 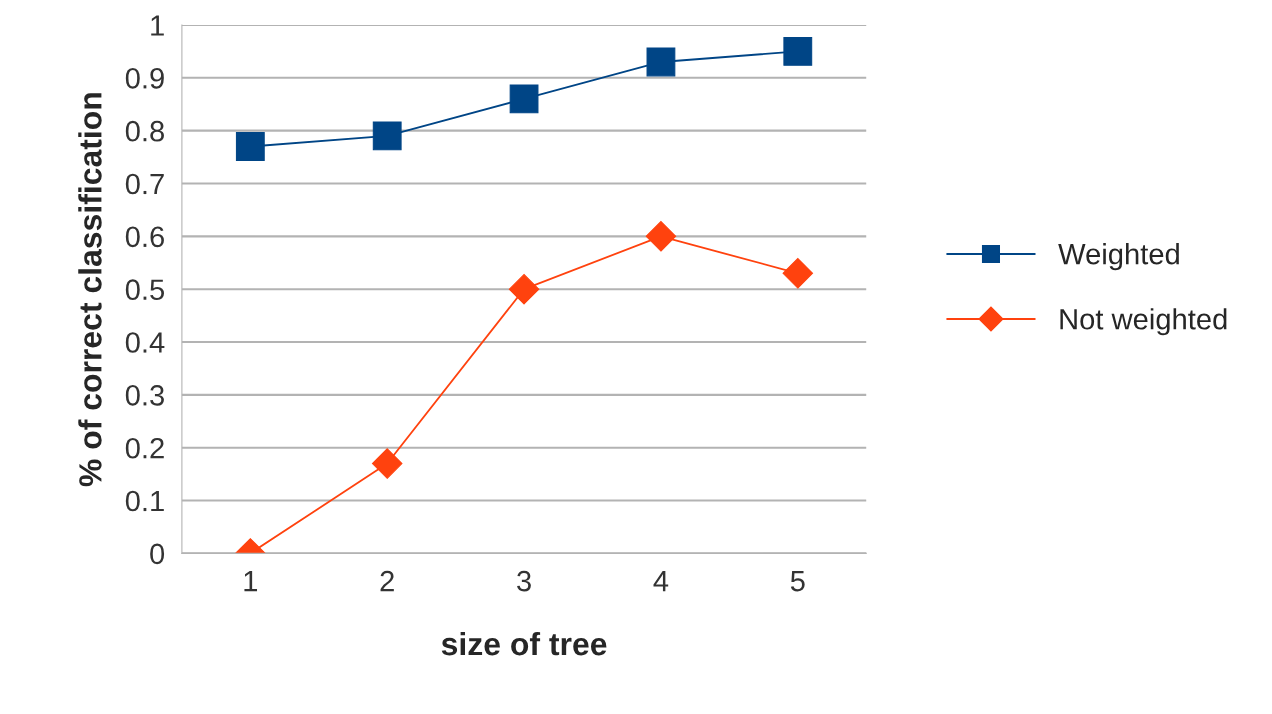 I want to click on y-axis-title: % of correct classification, so click(x=90, y=290).